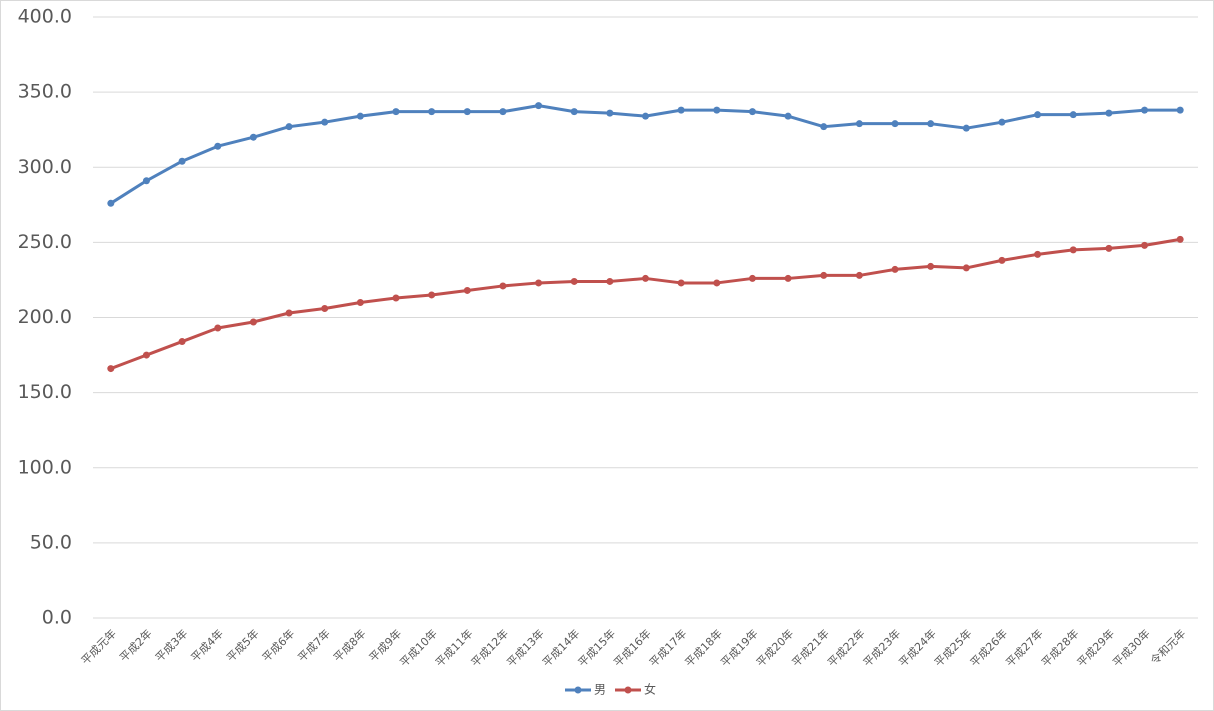 This screenshot has width=1214, height=711. What do you see at coordinates (45, 92) in the screenshot?
I see `y-tick-label: 350.0` at bounding box center [45, 92].